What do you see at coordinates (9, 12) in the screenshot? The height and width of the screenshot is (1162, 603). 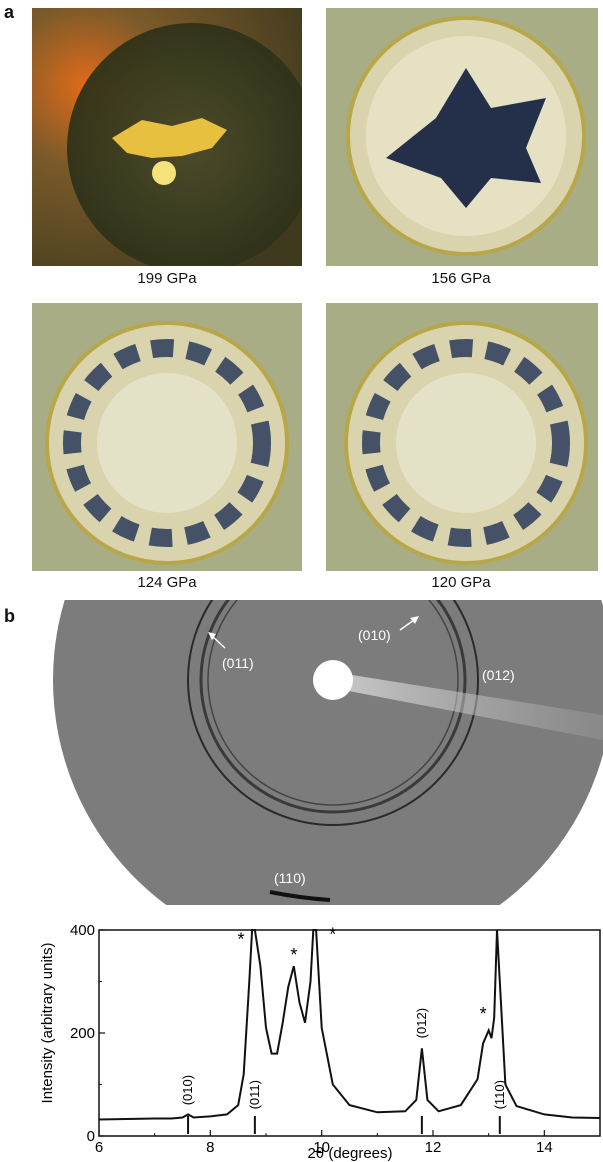 I see `panel-a-label: a` at bounding box center [9, 12].